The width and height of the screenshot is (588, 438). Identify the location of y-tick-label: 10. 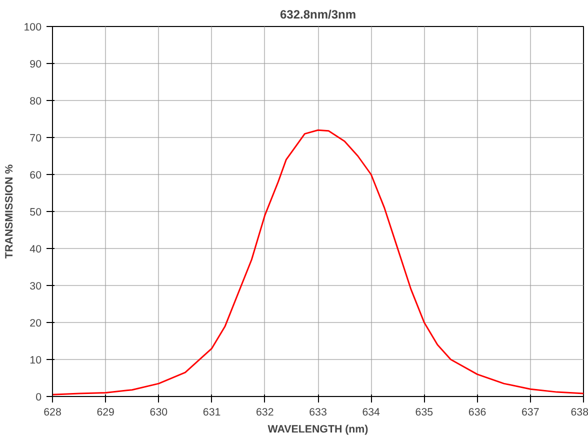
(36, 360).